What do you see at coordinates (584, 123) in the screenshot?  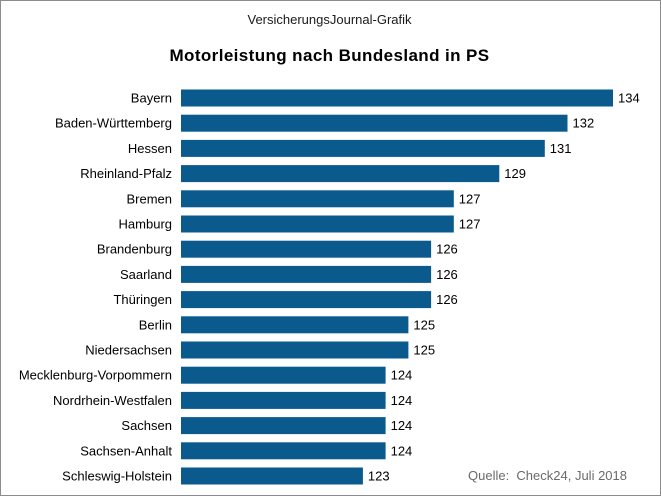 I see `value-label-baden-wuerttemberg: 132` at bounding box center [584, 123].